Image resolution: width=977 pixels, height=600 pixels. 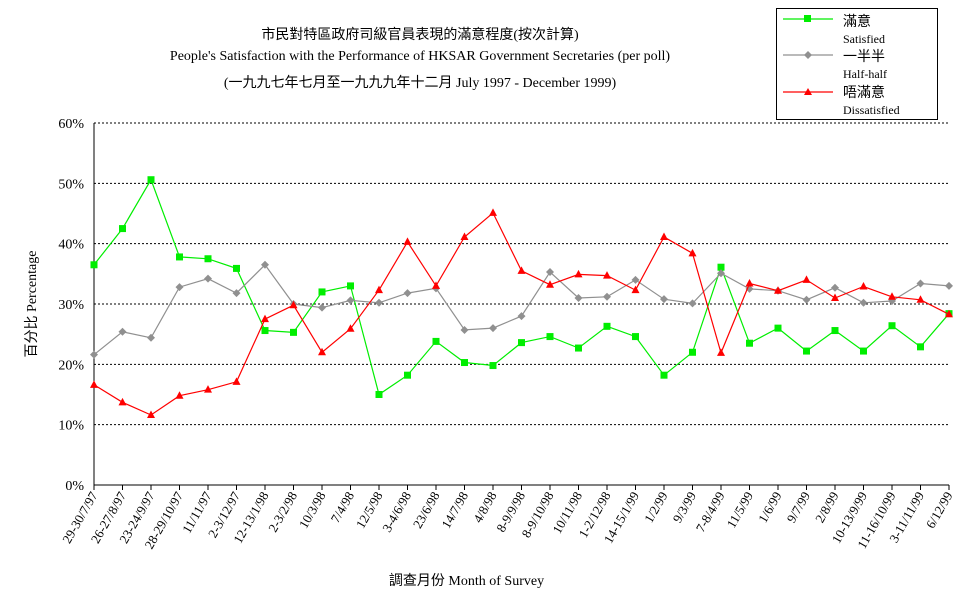 I want to click on x-tick-label: 1/6/99, so click(x=770, y=507).